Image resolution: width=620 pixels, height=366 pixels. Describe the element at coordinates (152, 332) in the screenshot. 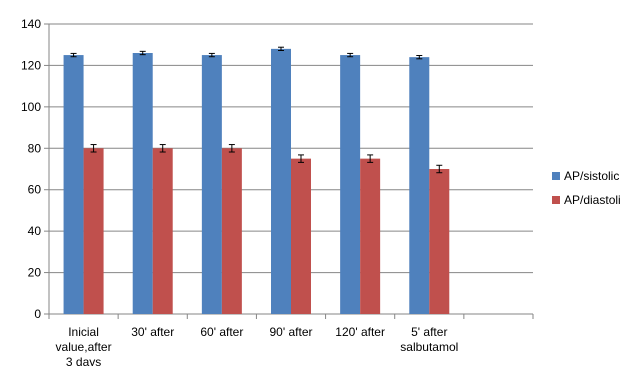

I see `x-tick-label: 30' after` at that location.